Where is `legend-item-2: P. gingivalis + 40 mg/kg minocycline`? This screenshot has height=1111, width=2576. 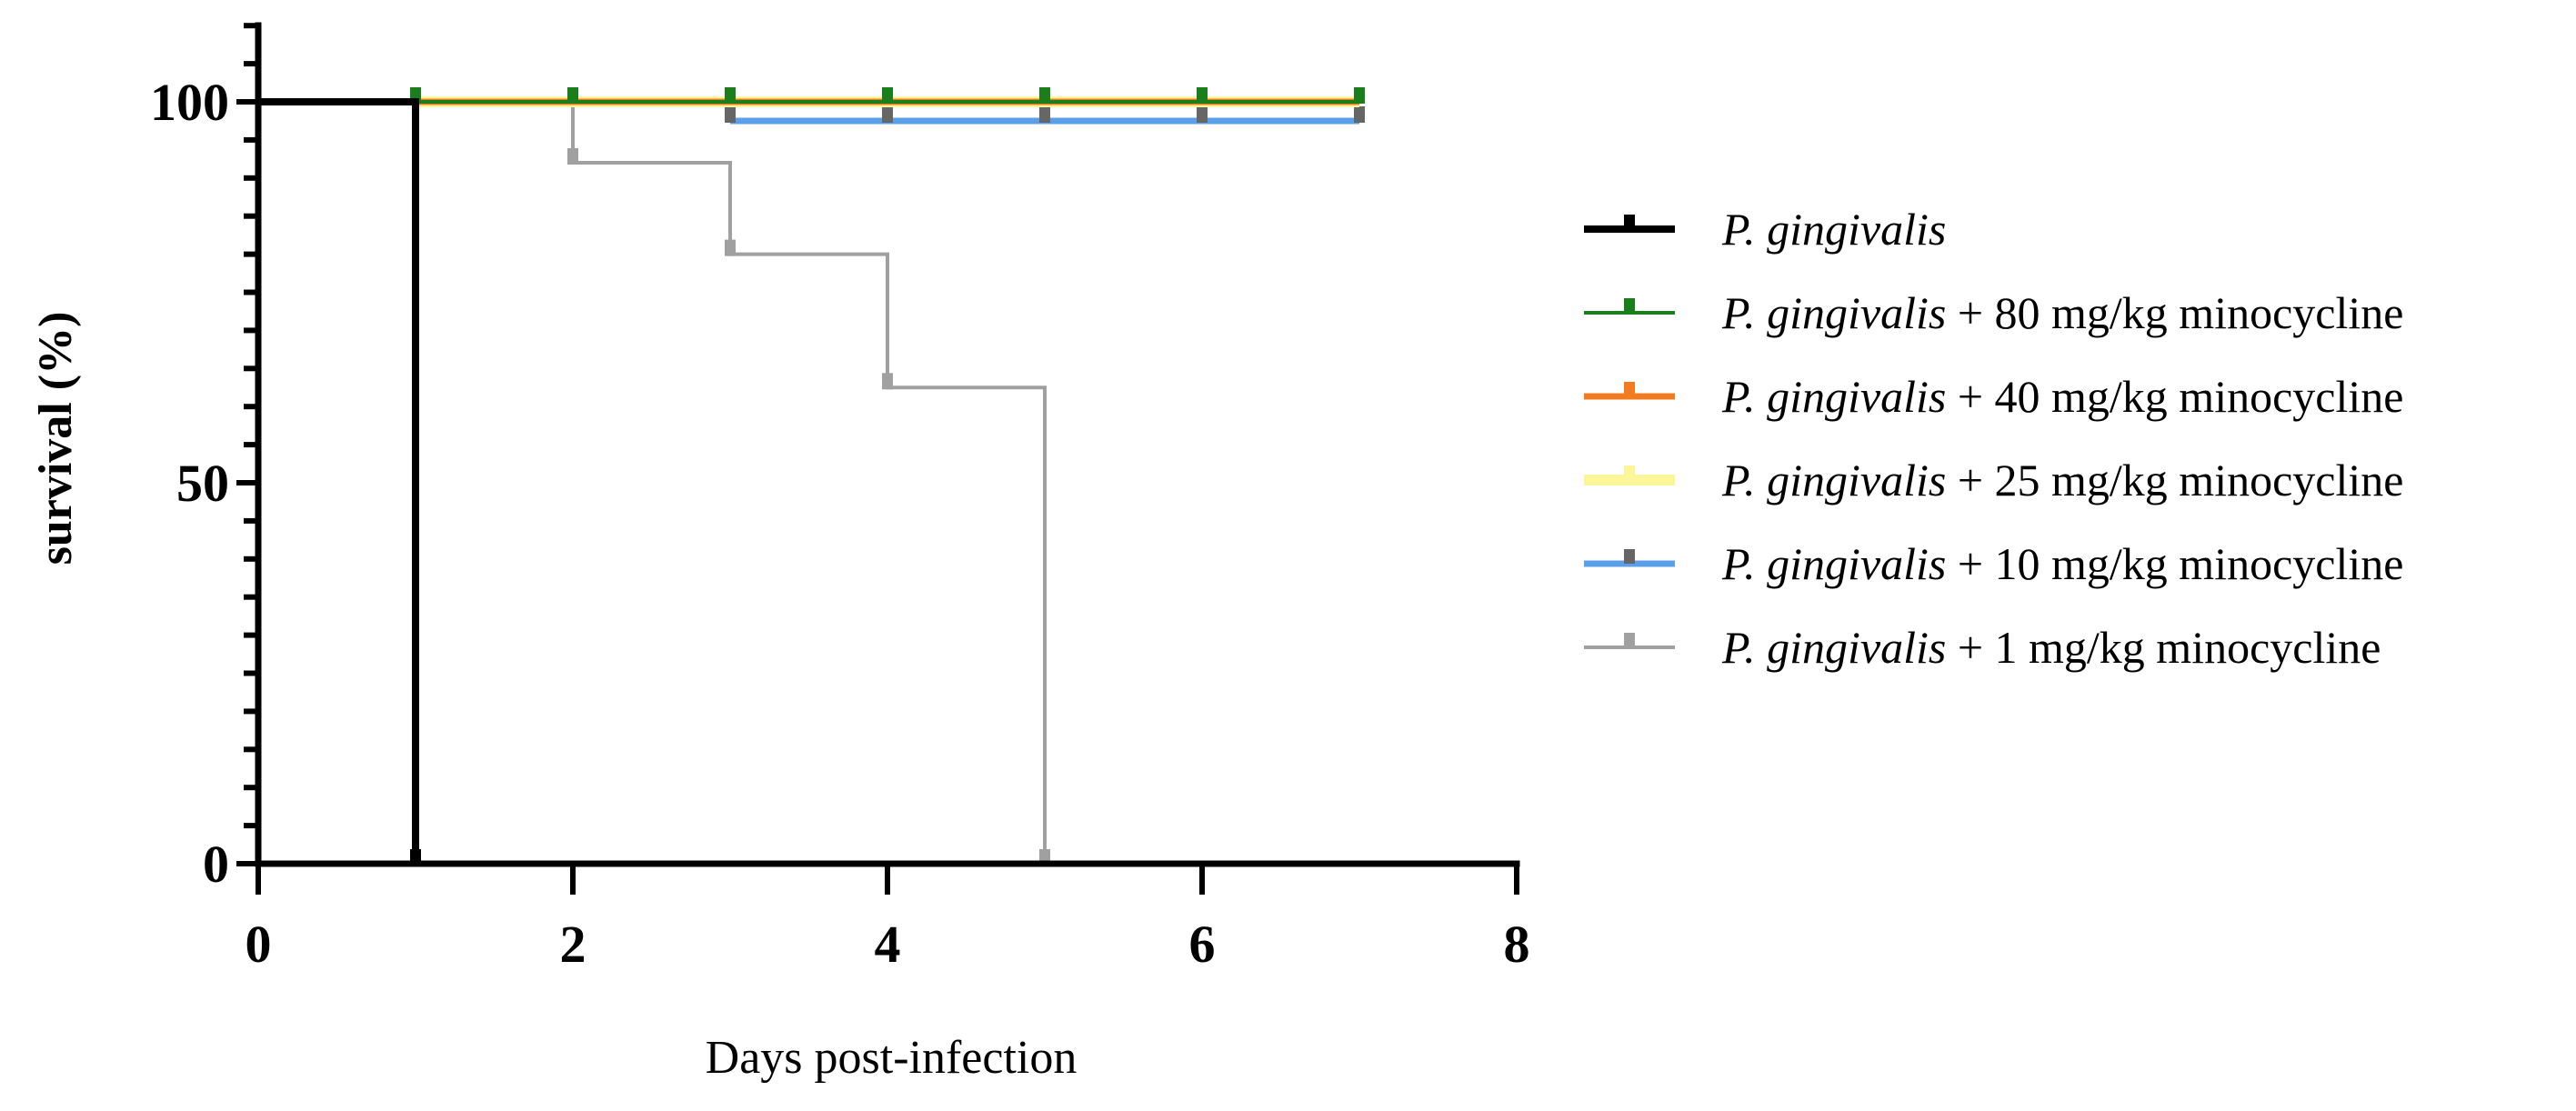 legend-item-2: P. gingivalis + 40 mg/kg minocycline is located at coordinates (1993, 396).